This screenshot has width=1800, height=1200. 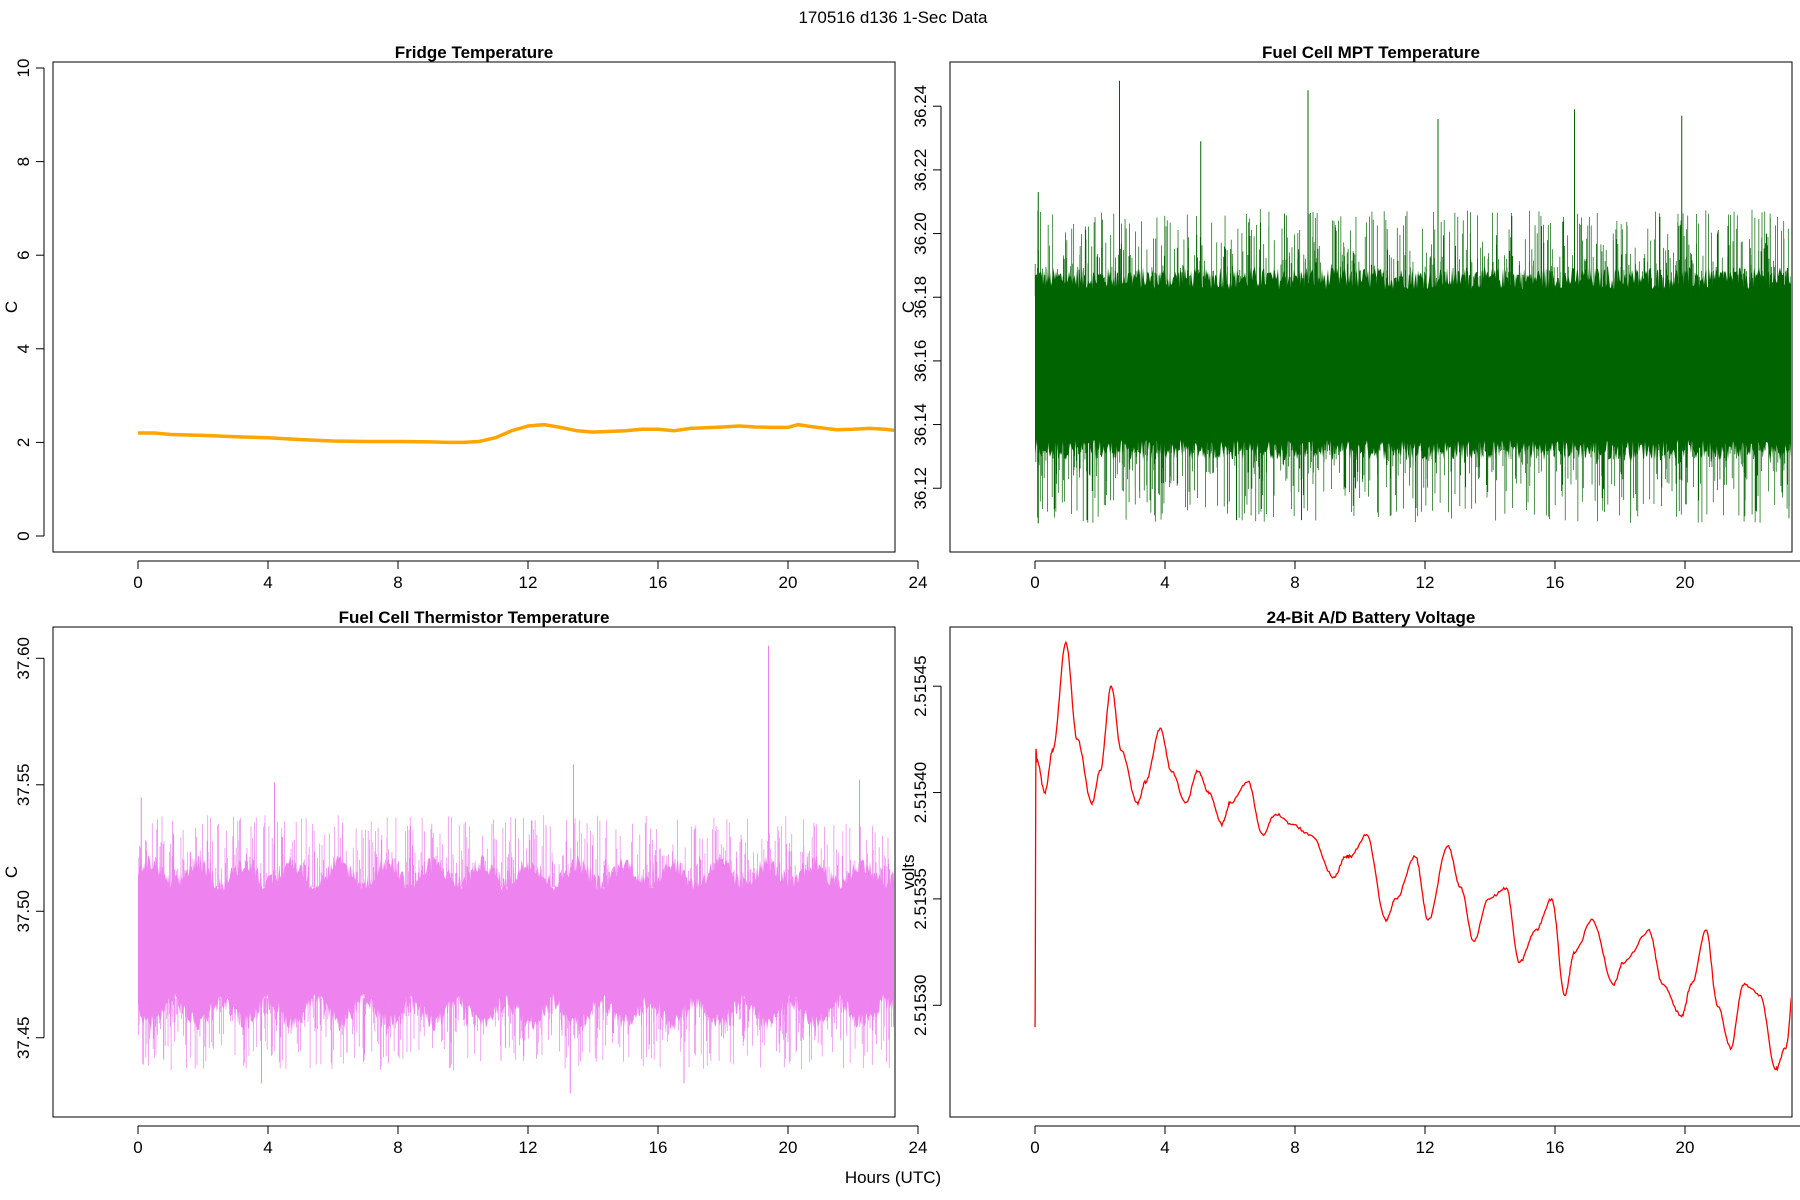 I want to click on y-tick-label: 36.24, so click(x=920, y=106).